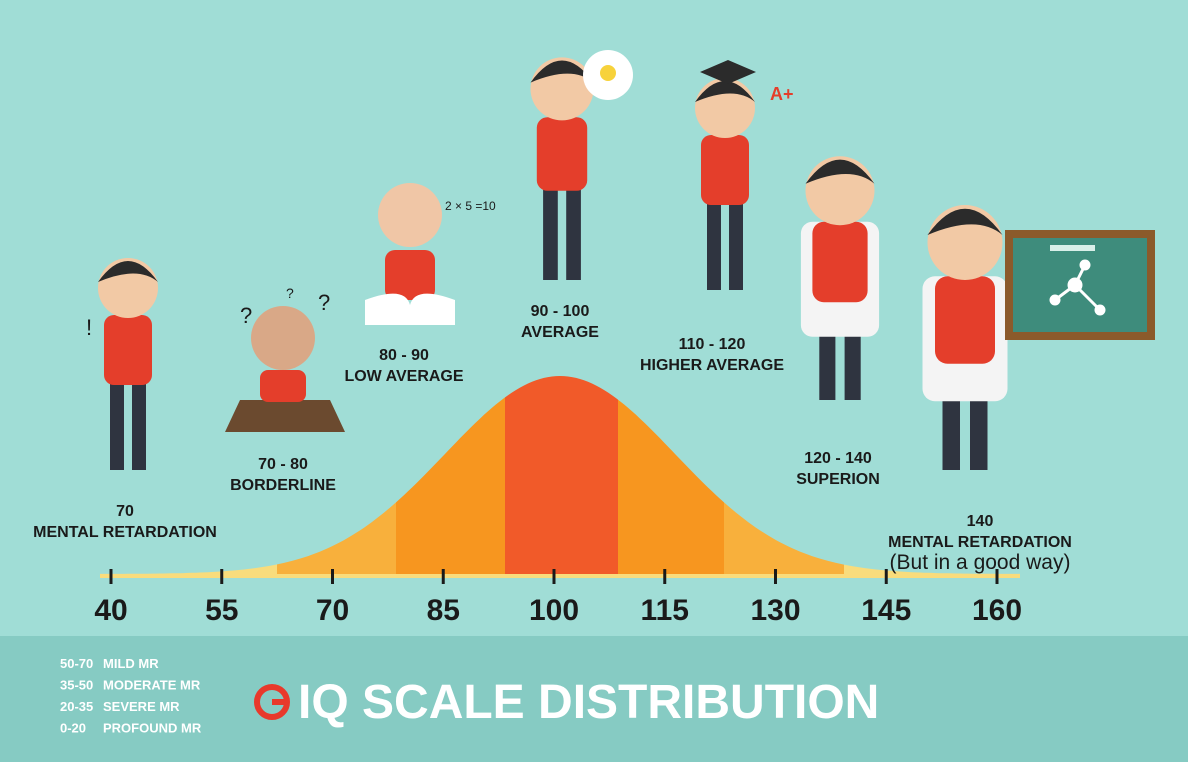 This screenshot has width=1188, height=767. I want to click on bulb, so click(608, 73).